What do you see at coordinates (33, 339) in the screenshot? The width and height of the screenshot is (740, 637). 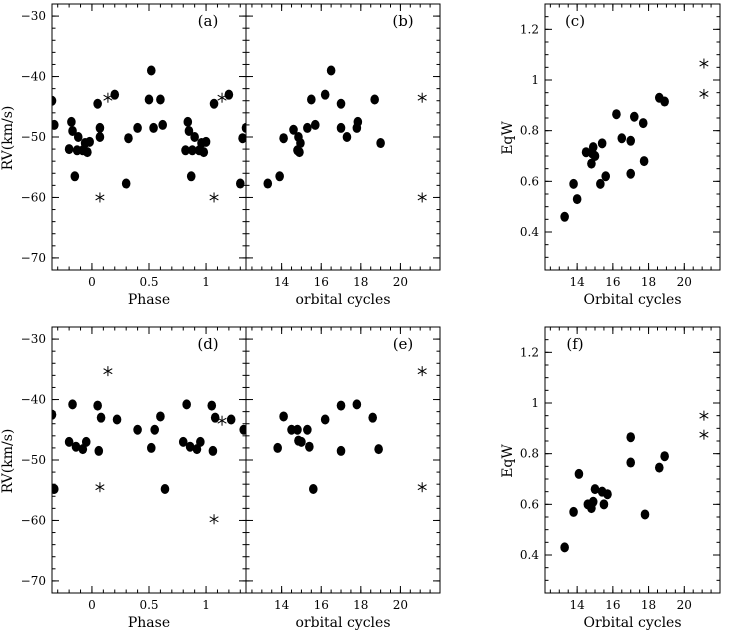 I see `y-tick-label: −30` at bounding box center [33, 339].